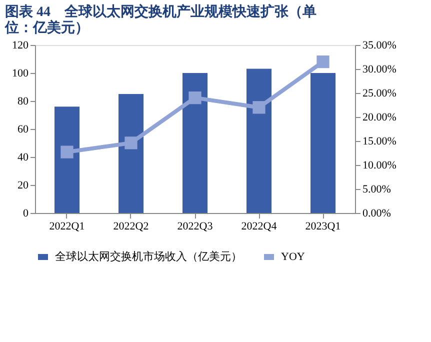  Describe the element at coordinates (23, 102) in the screenshot. I see `y-tick-label: 80` at that location.